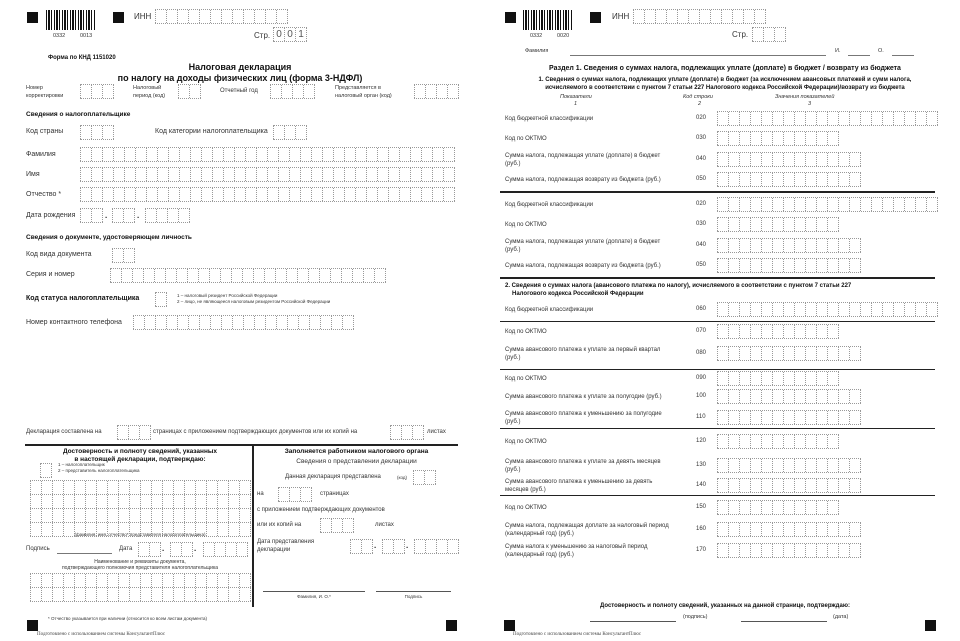  I want to click on representative-fio-field, so click(140, 529).